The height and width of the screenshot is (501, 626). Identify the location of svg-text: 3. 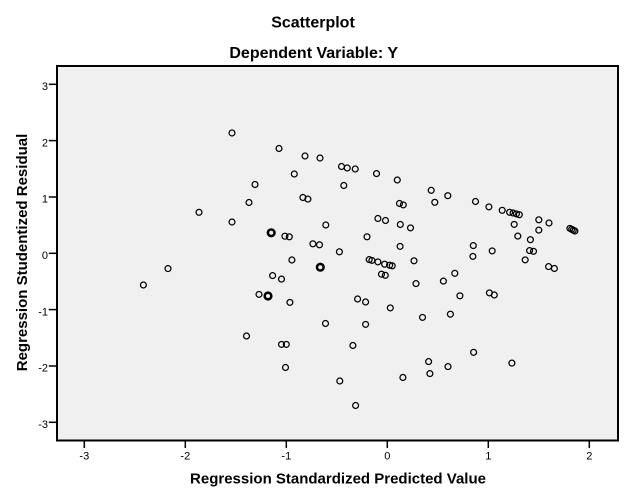
(45, 87).